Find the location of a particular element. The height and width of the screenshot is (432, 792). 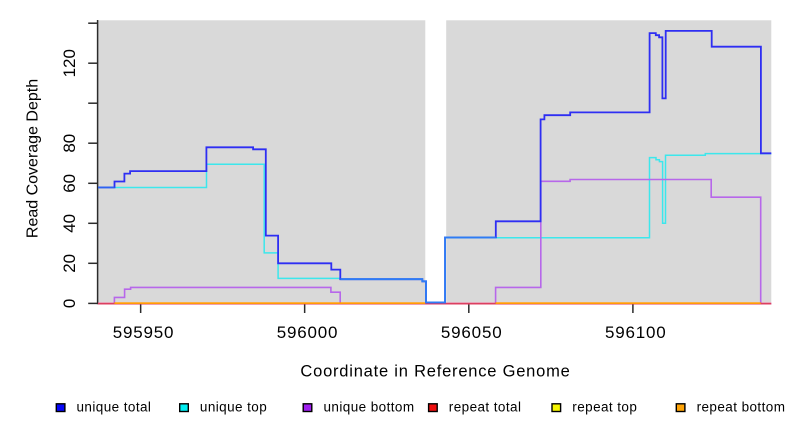

svg-text: 0 is located at coordinates (69, 303).